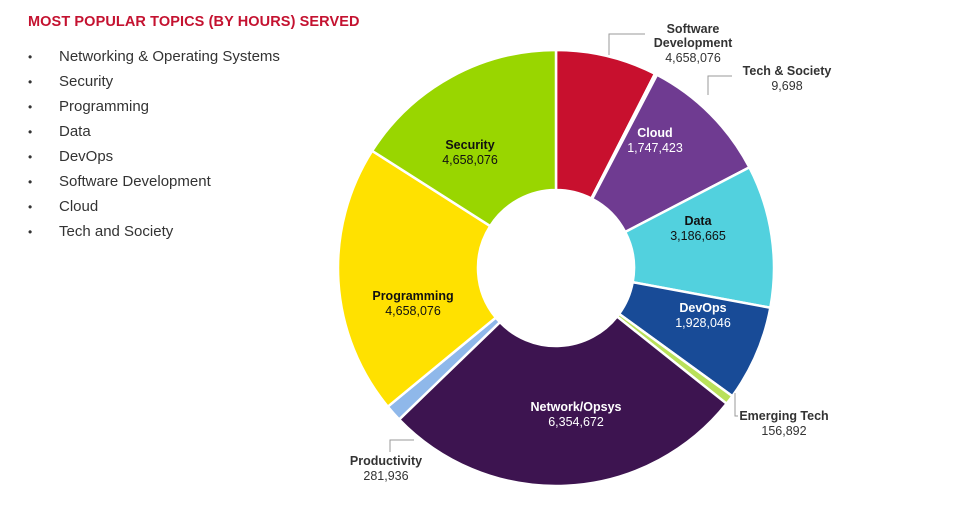 Image resolution: width=961 pixels, height=507 pixels. I want to click on topic-list-item: • Programming, so click(154, 108).